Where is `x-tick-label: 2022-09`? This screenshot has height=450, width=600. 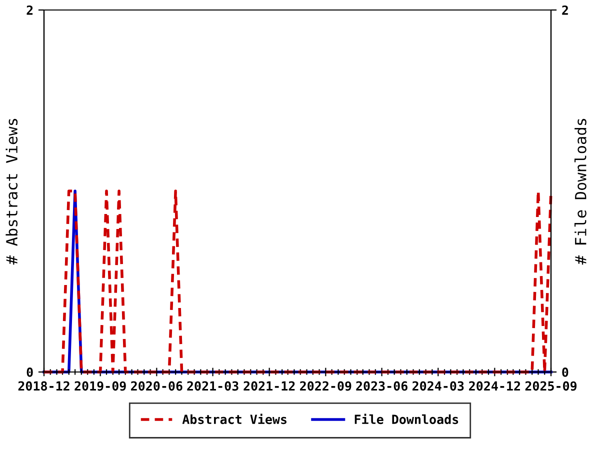
x-tick-label: 2022-09 is located at coordinates (326, 386).